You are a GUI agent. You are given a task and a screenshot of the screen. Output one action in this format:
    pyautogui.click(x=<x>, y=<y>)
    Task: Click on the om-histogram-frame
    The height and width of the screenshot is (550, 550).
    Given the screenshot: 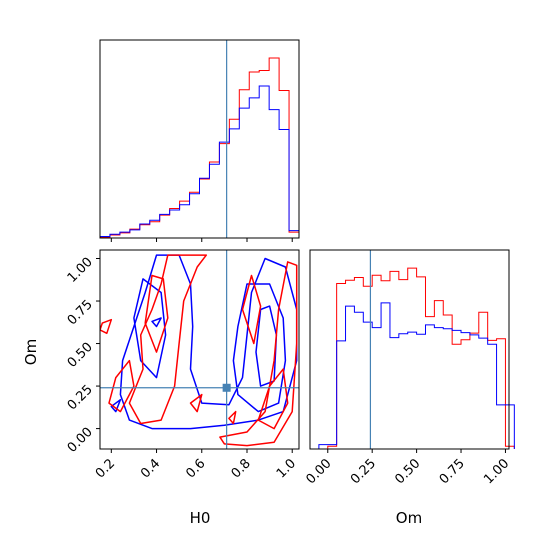 What is the action you would take?
    pyautogui.click(x=409, y=349)
    